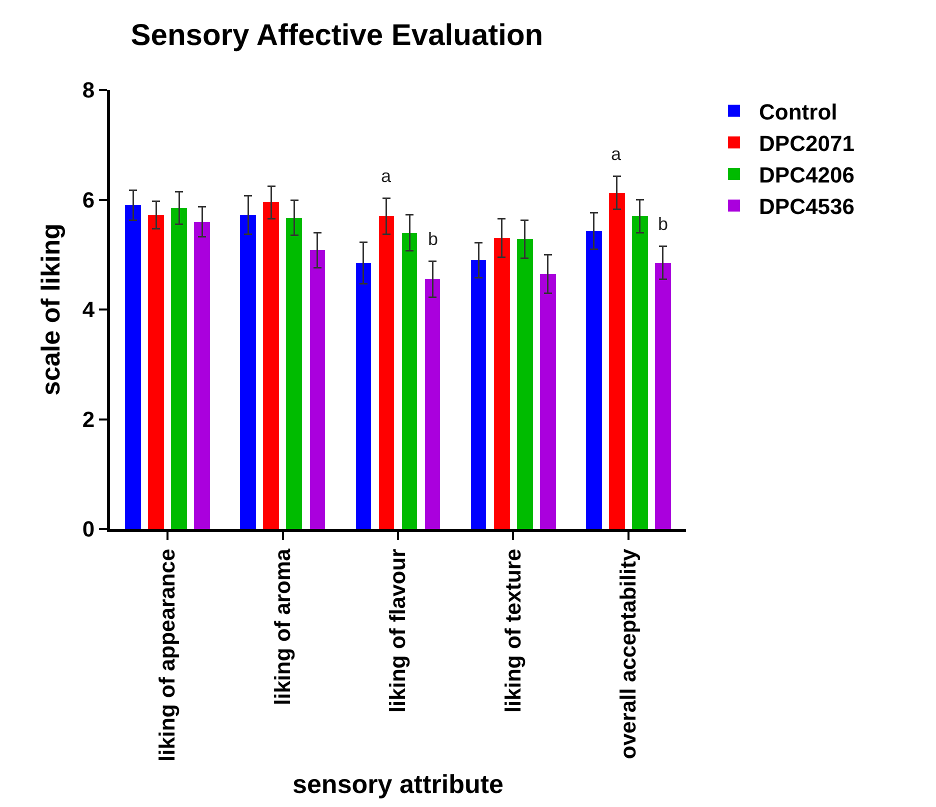 This screenshot has width=936, height=807. I want to click on legend-label: DPC4206, so click(806, 175).